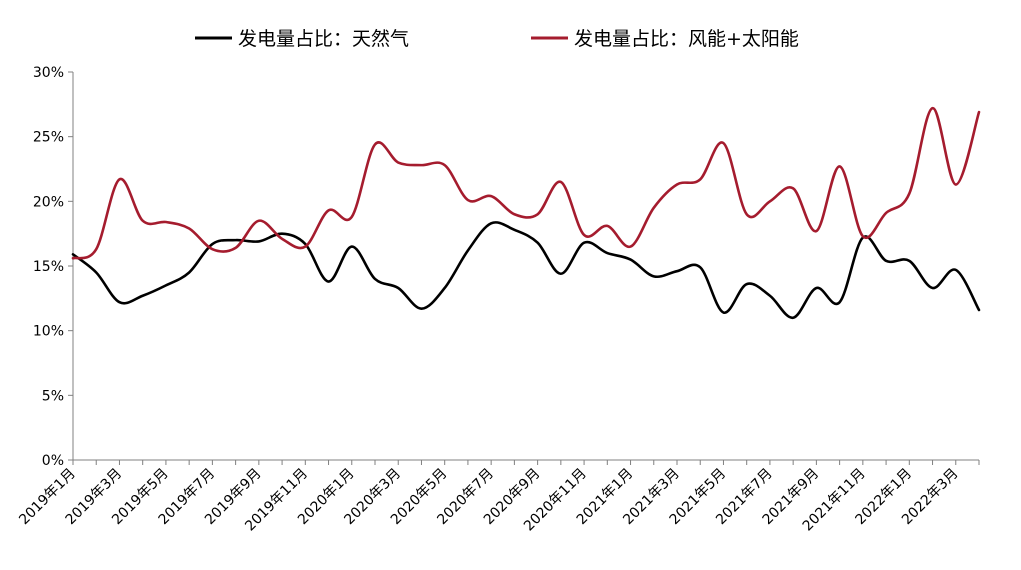 Image resolution: width=1021 pixels, height=570 pixels. What do you see at coordinates (48, 138) in the screenshot?
I see `y-tick-label: 25%` at bounding box center [48, 138].